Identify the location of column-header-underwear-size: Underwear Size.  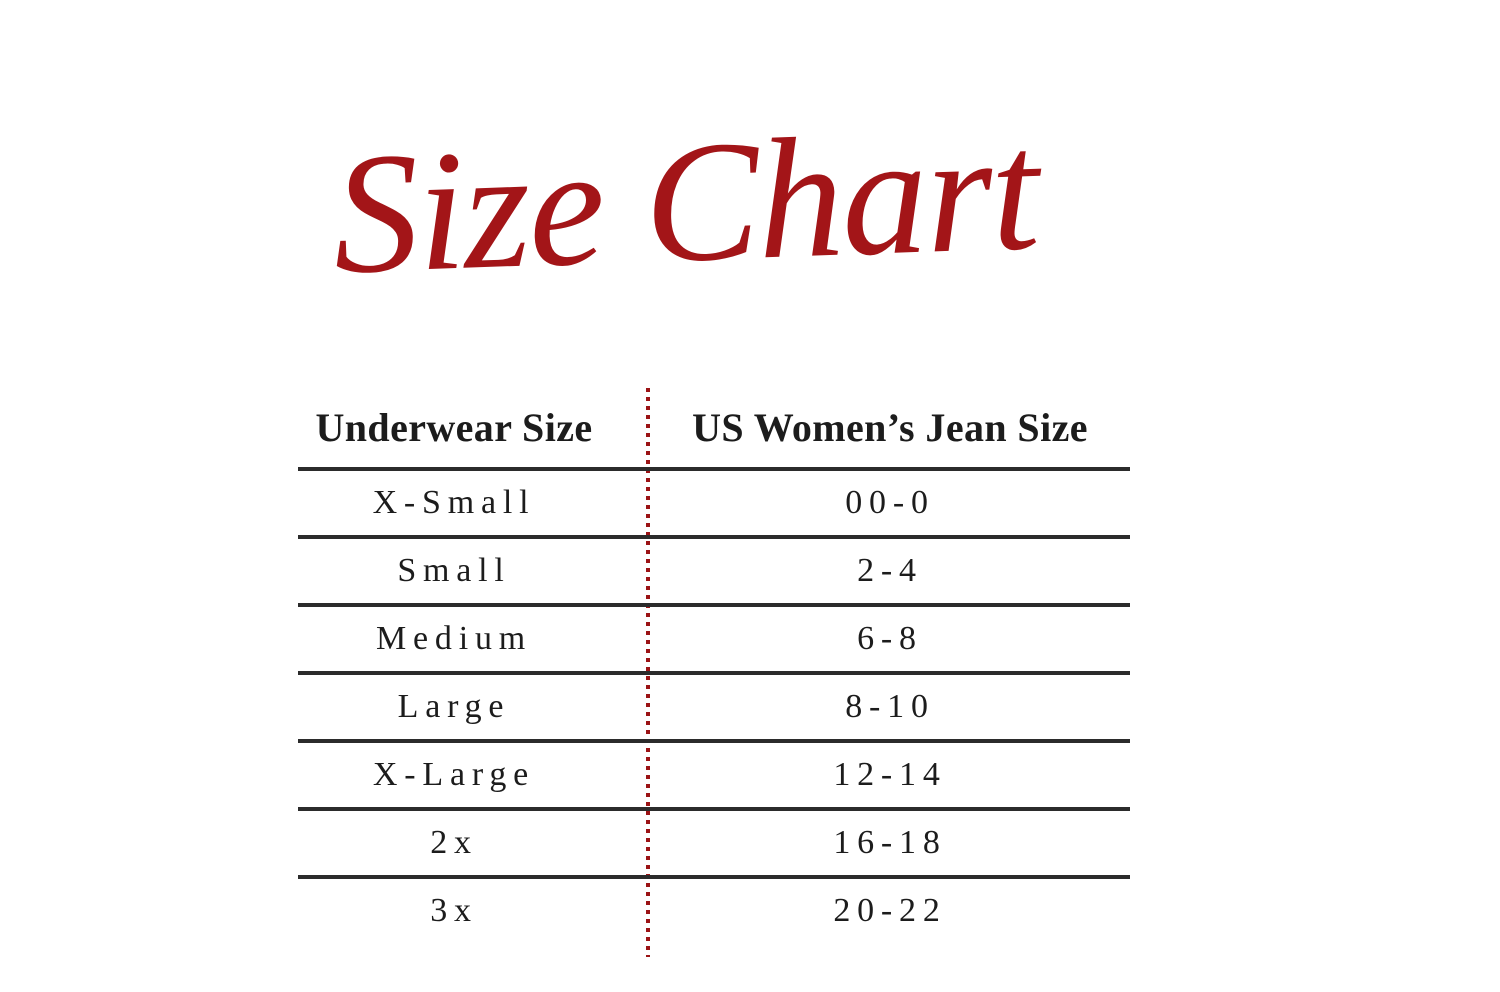
(454, 427).